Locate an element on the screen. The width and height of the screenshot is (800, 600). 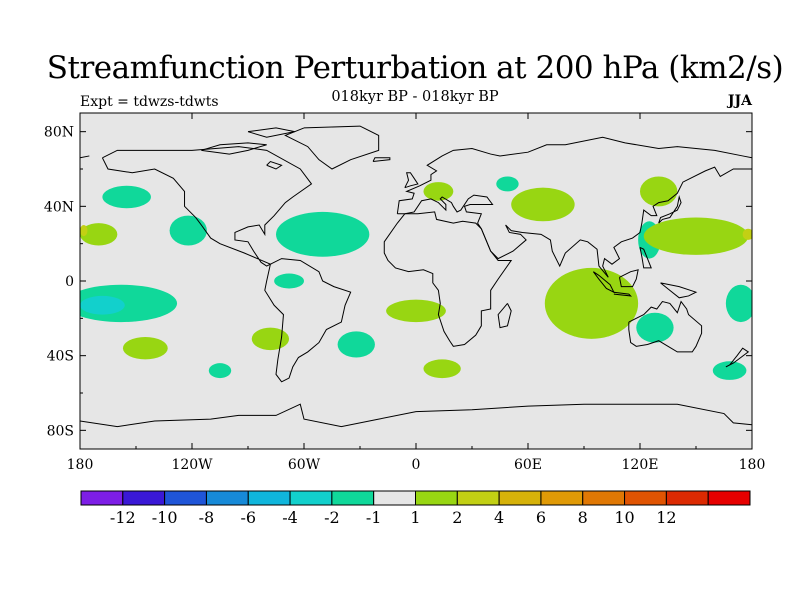
labelbar-label: 10 is located at coordinates (624, 517).